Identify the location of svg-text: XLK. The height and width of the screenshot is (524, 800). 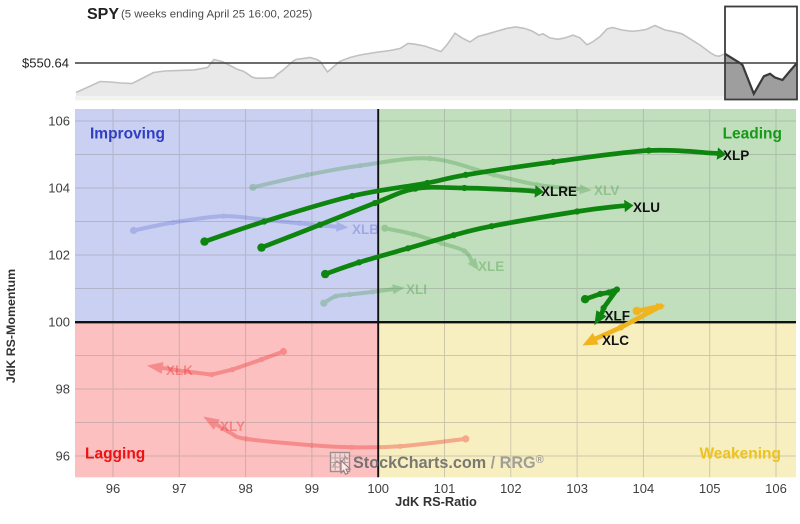
(179, 370).